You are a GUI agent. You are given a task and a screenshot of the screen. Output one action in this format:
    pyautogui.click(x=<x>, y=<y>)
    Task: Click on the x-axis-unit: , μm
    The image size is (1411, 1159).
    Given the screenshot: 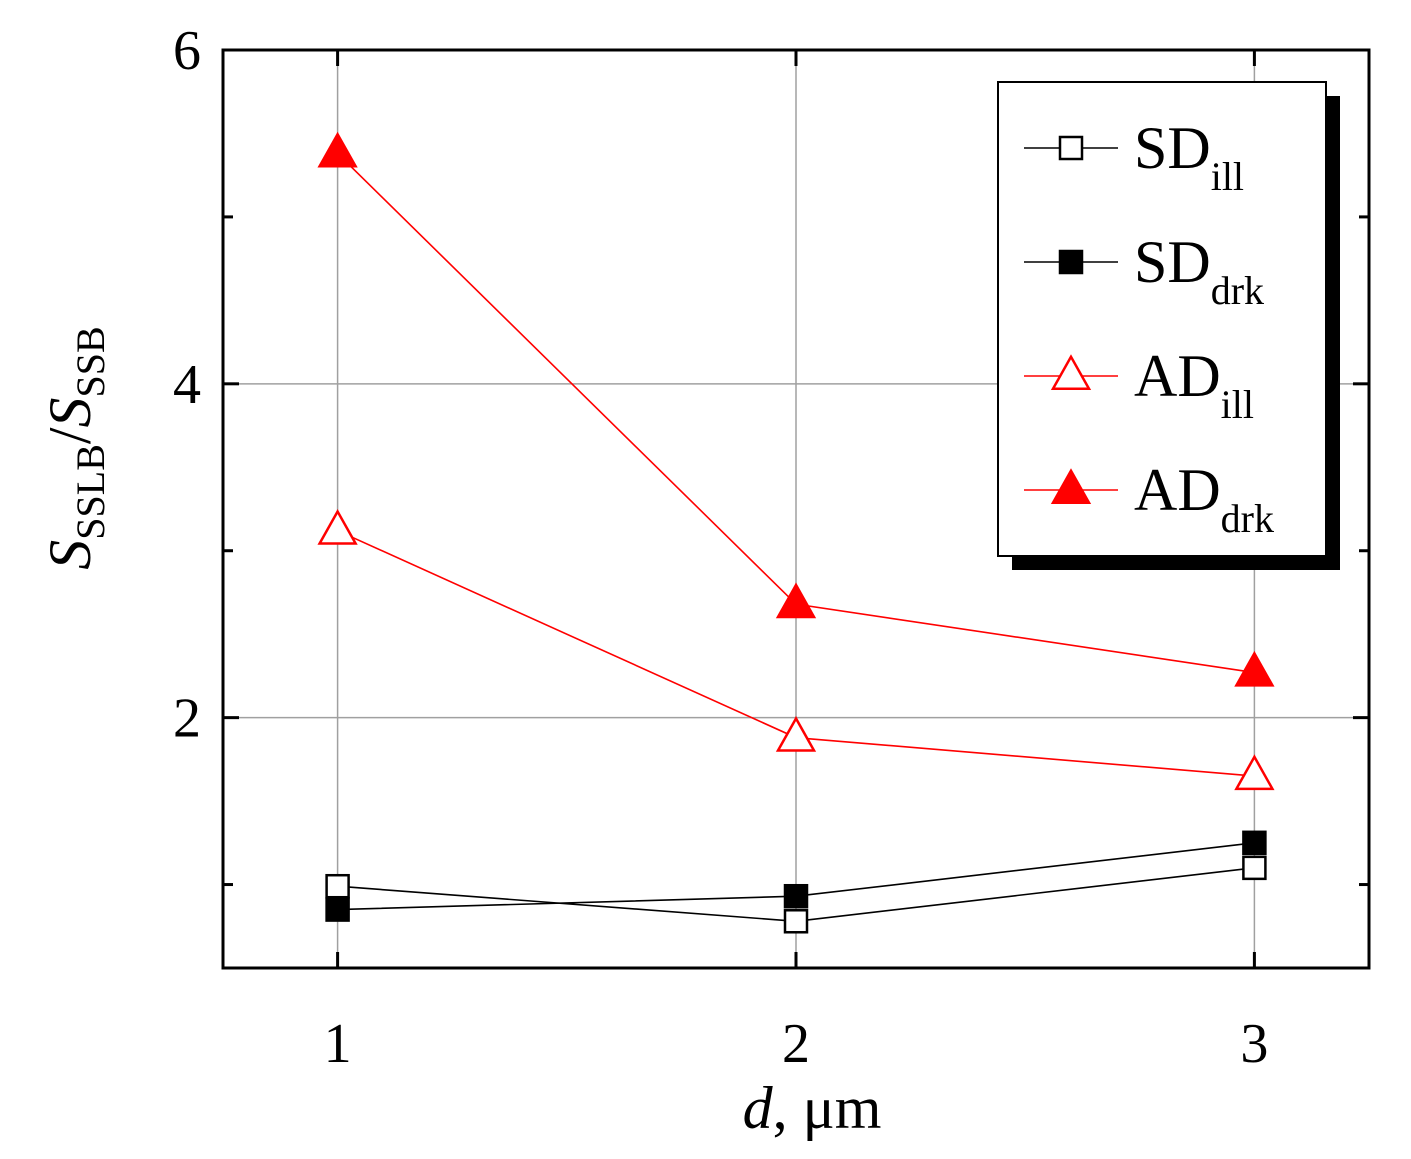 What is the action you would take?
    pyautogui.click(x=827, y=1108)
    